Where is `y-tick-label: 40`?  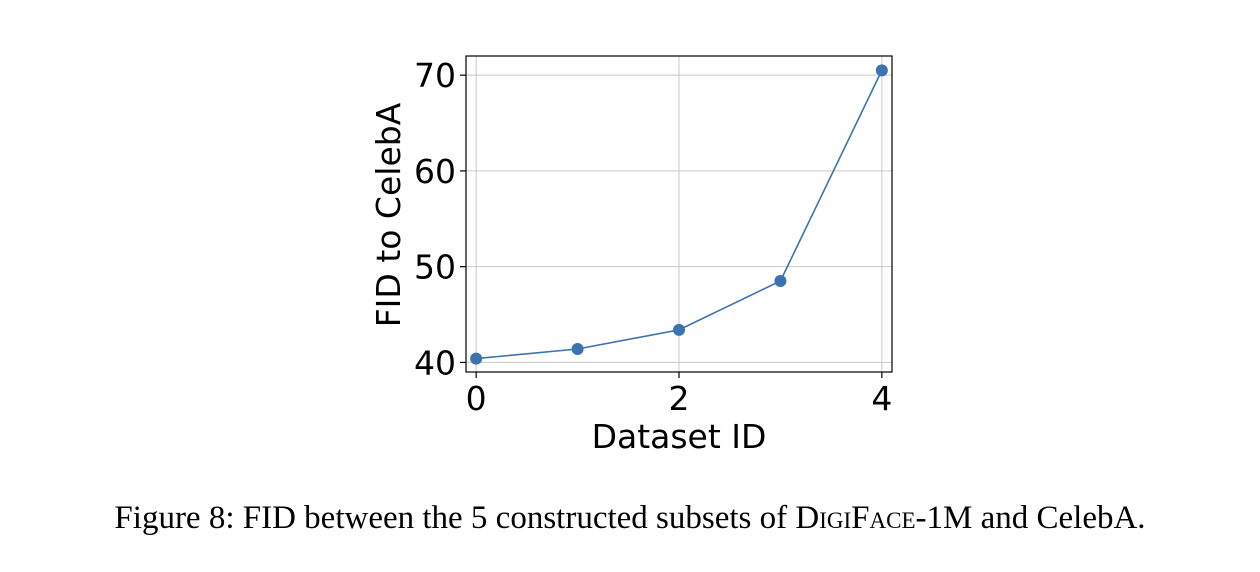
y-tick-label: 40 is located at coordinates (435, 362).